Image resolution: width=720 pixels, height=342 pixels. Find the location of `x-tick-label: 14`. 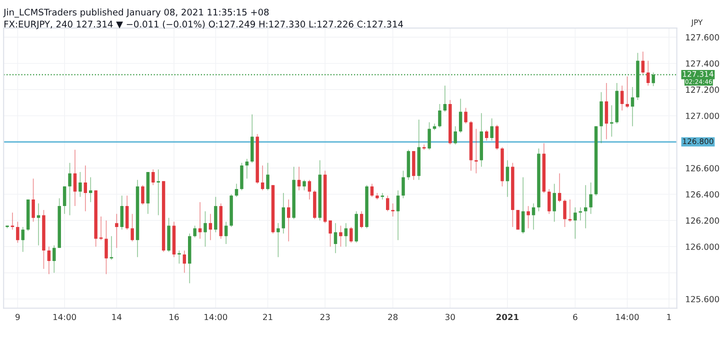

x-tick-label: 14 is located at coordinates (117, 317).